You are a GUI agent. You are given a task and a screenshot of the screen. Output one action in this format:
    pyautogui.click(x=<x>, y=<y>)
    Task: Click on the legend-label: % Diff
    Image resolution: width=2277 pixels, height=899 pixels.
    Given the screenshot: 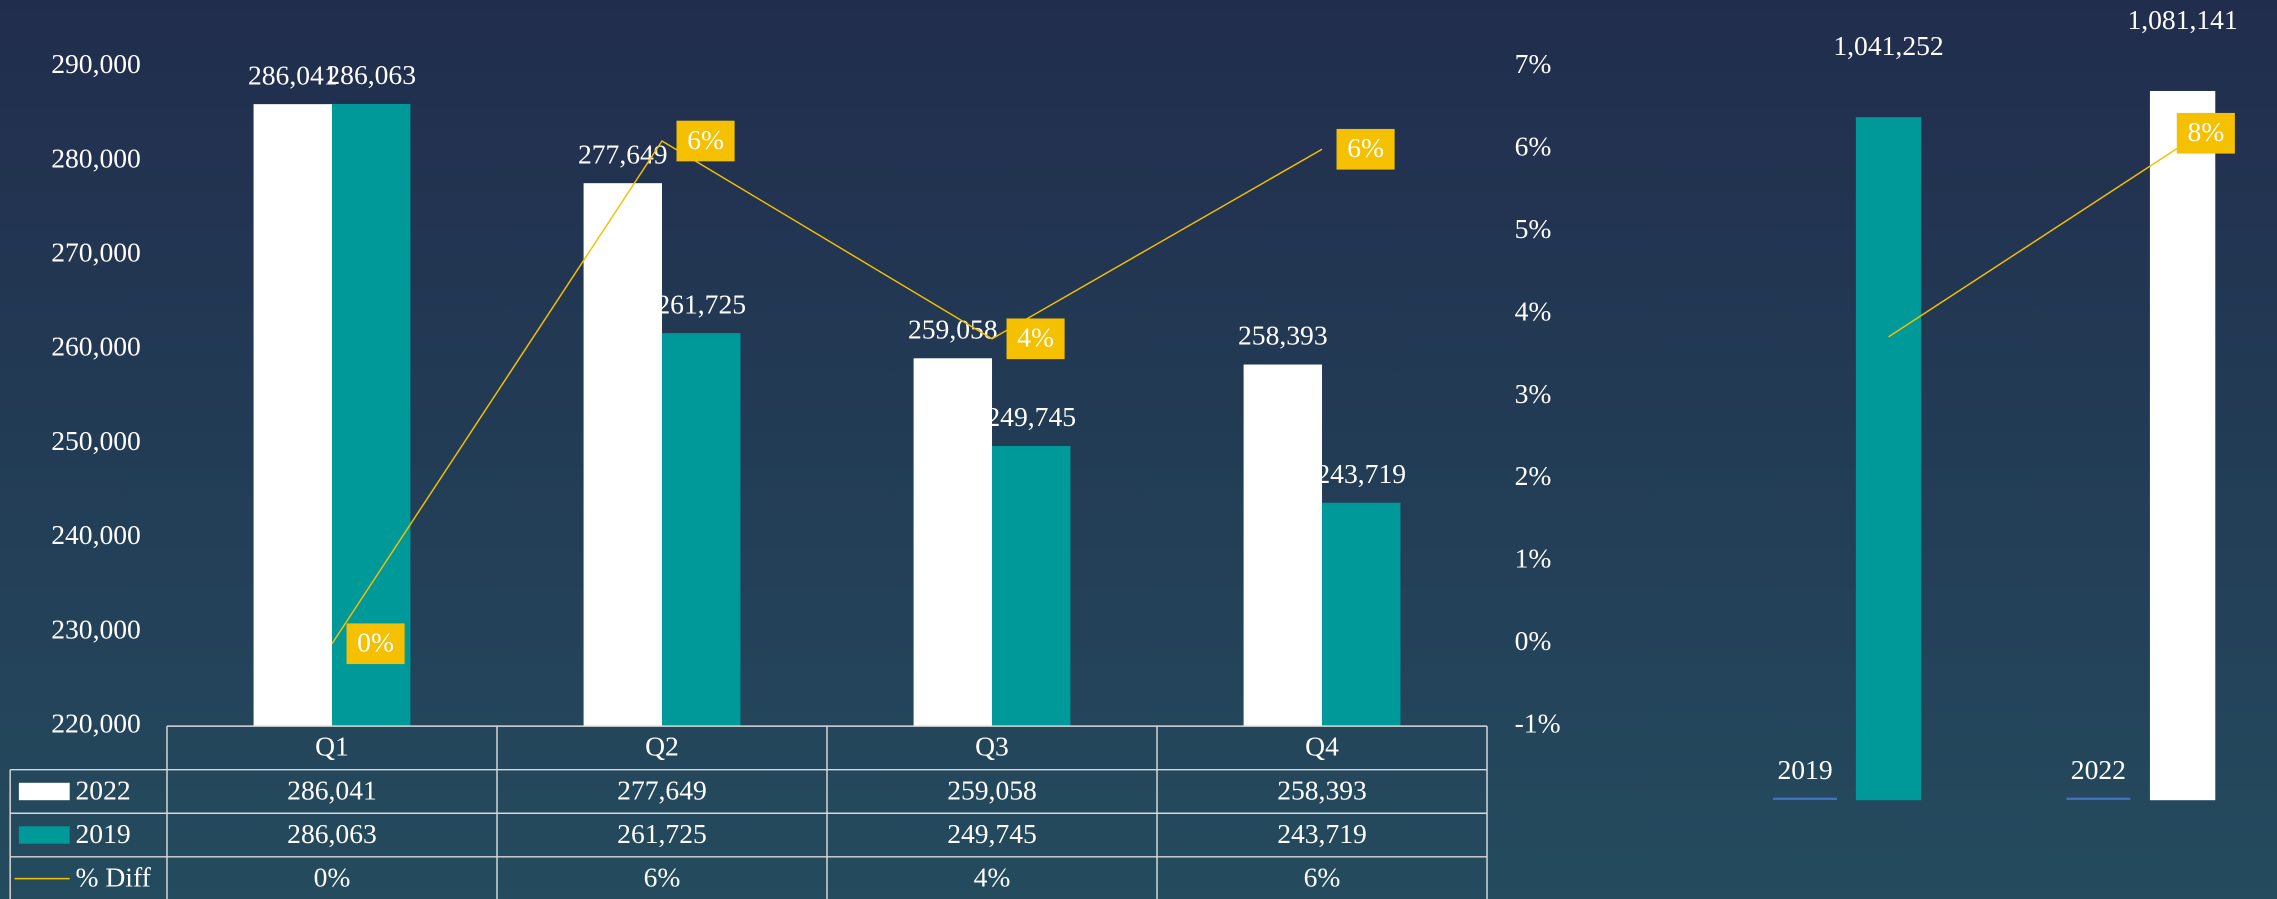 What is the action you would take?
    pyautogui.click(x=114, y=876)
    